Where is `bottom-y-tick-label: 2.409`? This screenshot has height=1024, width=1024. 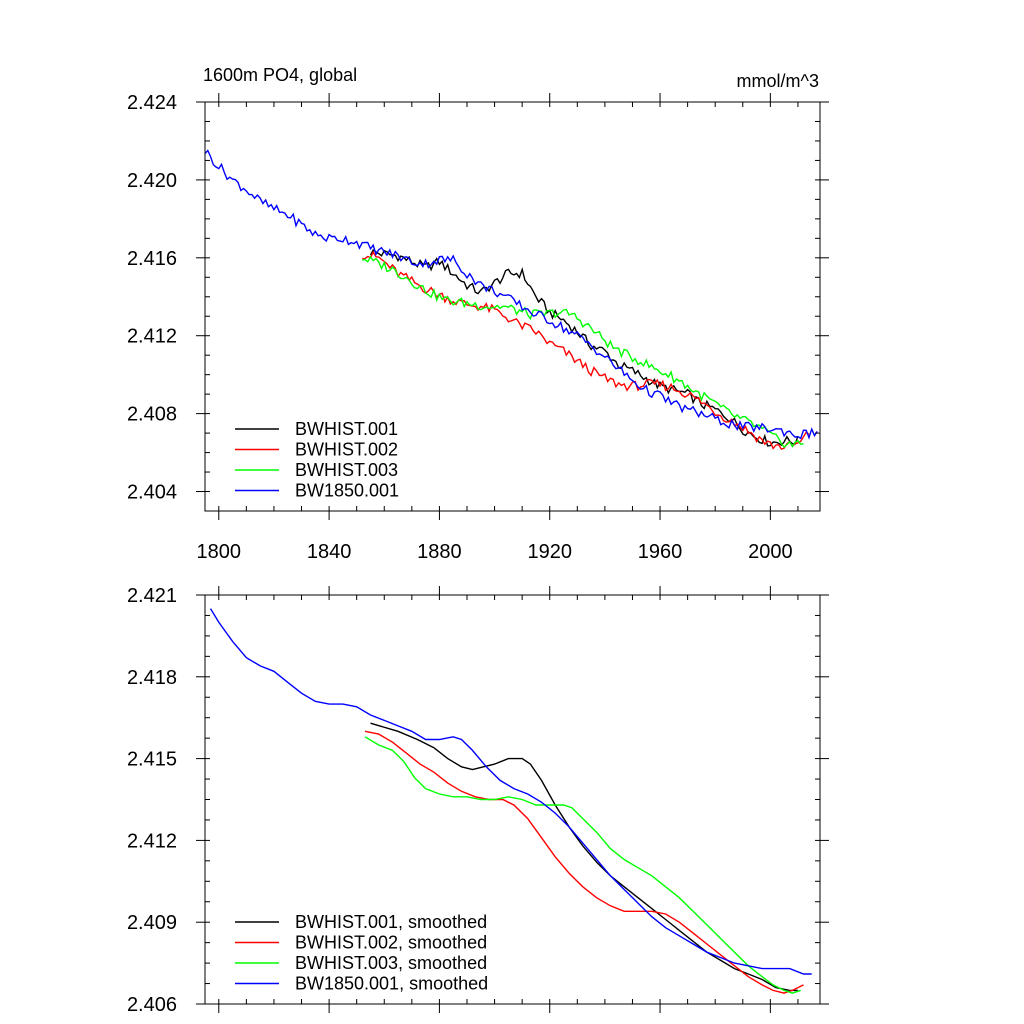 bottom-y-tick-label: 2.409 is located at coordinates (152, 923).